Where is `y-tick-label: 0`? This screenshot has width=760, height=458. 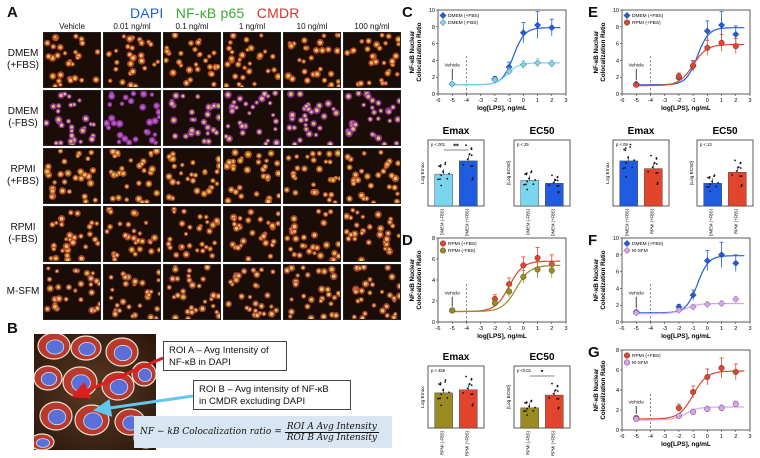
y-tick-label: 0 is located at coordinates (617, 431).